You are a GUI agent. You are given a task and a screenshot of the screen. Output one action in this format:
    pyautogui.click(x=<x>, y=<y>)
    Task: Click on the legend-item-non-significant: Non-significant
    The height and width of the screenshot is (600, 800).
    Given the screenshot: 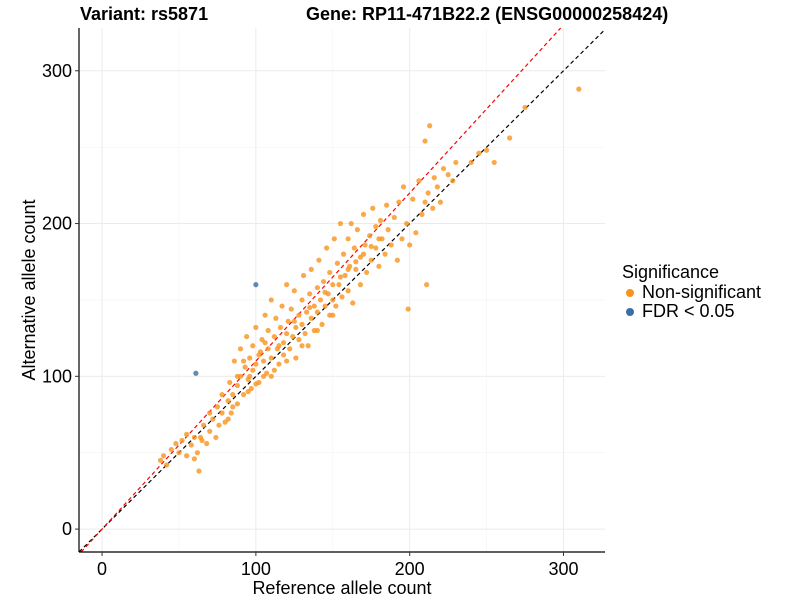 What is the action you would take?
    pyautogui.click(x=691, y=292)
    